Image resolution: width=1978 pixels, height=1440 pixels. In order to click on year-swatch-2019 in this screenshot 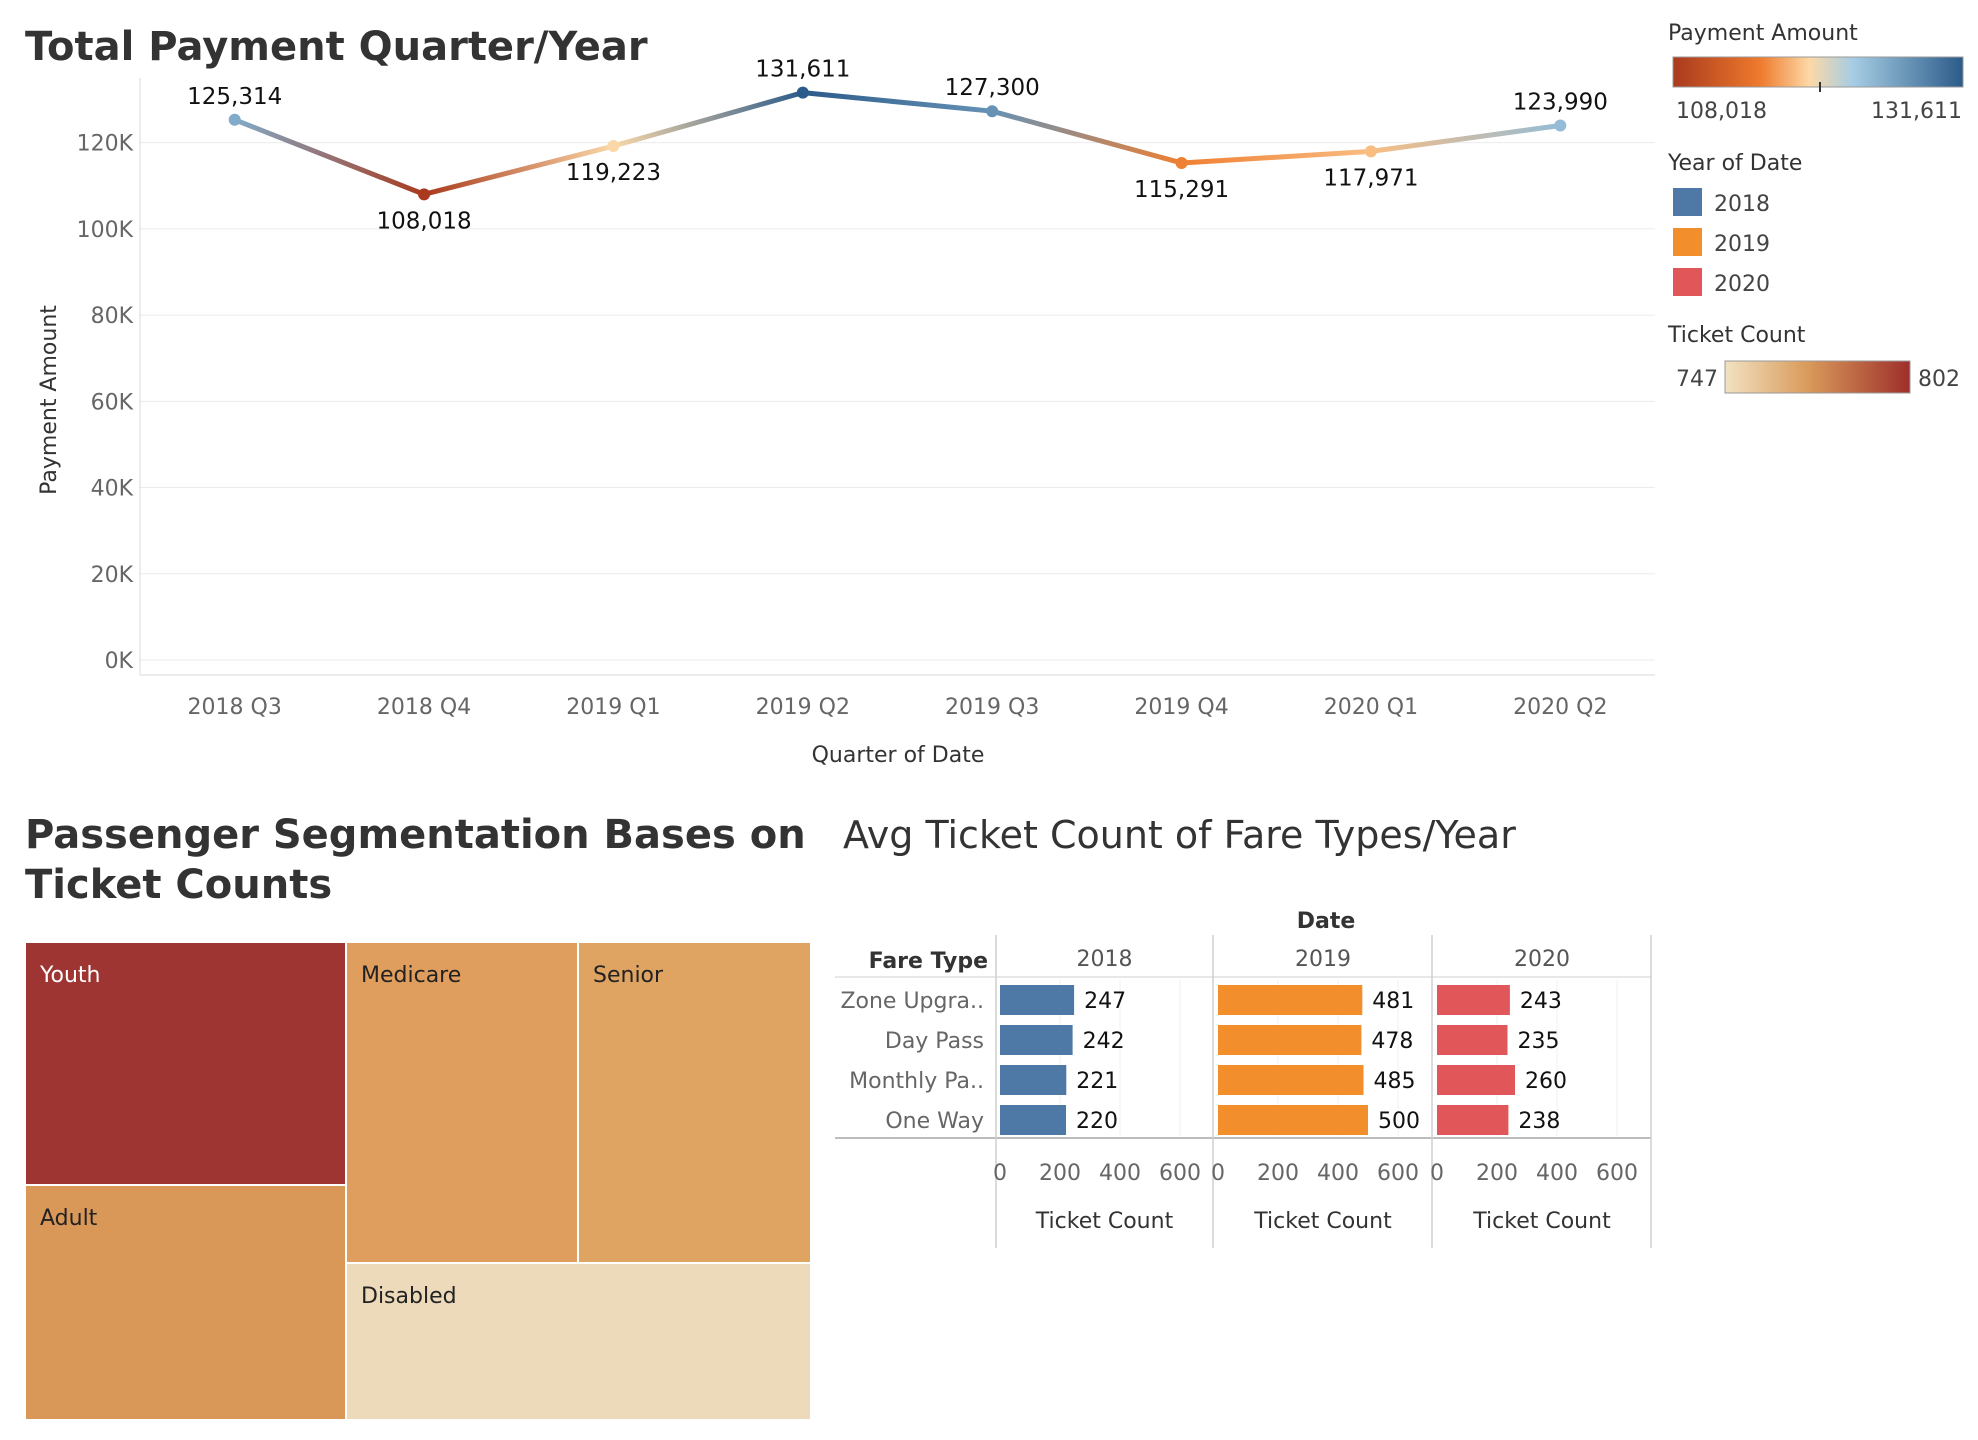, I will do `click(1687, 242)`.